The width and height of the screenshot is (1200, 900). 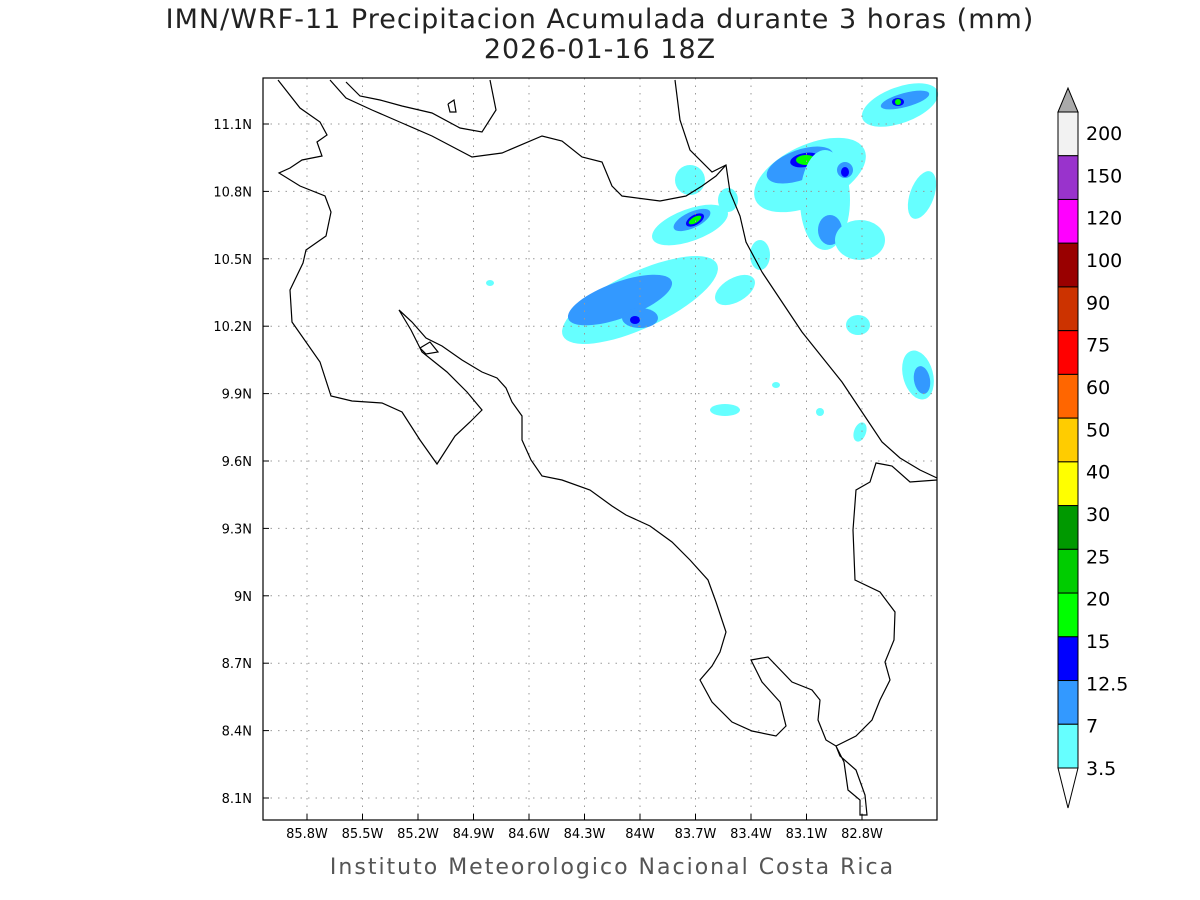 I want to click on colorbar-label: 90, so click(x=1098, y=303).